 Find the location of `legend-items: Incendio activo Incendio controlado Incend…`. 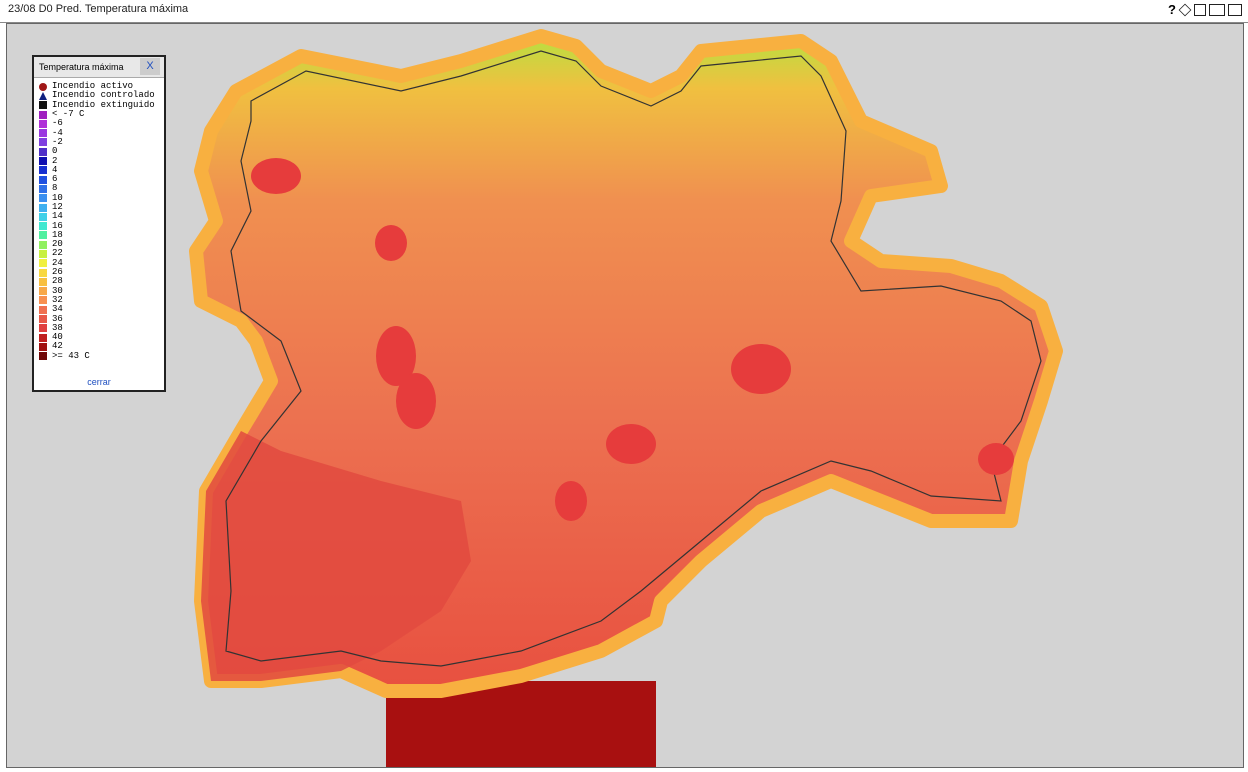

legend-items: Incendio activo Incendio controlado Incend… is located at coordinates (97, 221).